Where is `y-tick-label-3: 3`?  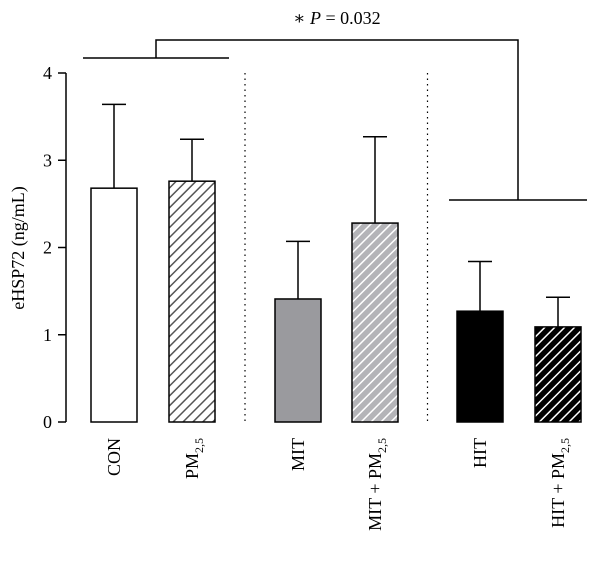
y-tick-label-3: 3 is located at coordinates (47, 160).